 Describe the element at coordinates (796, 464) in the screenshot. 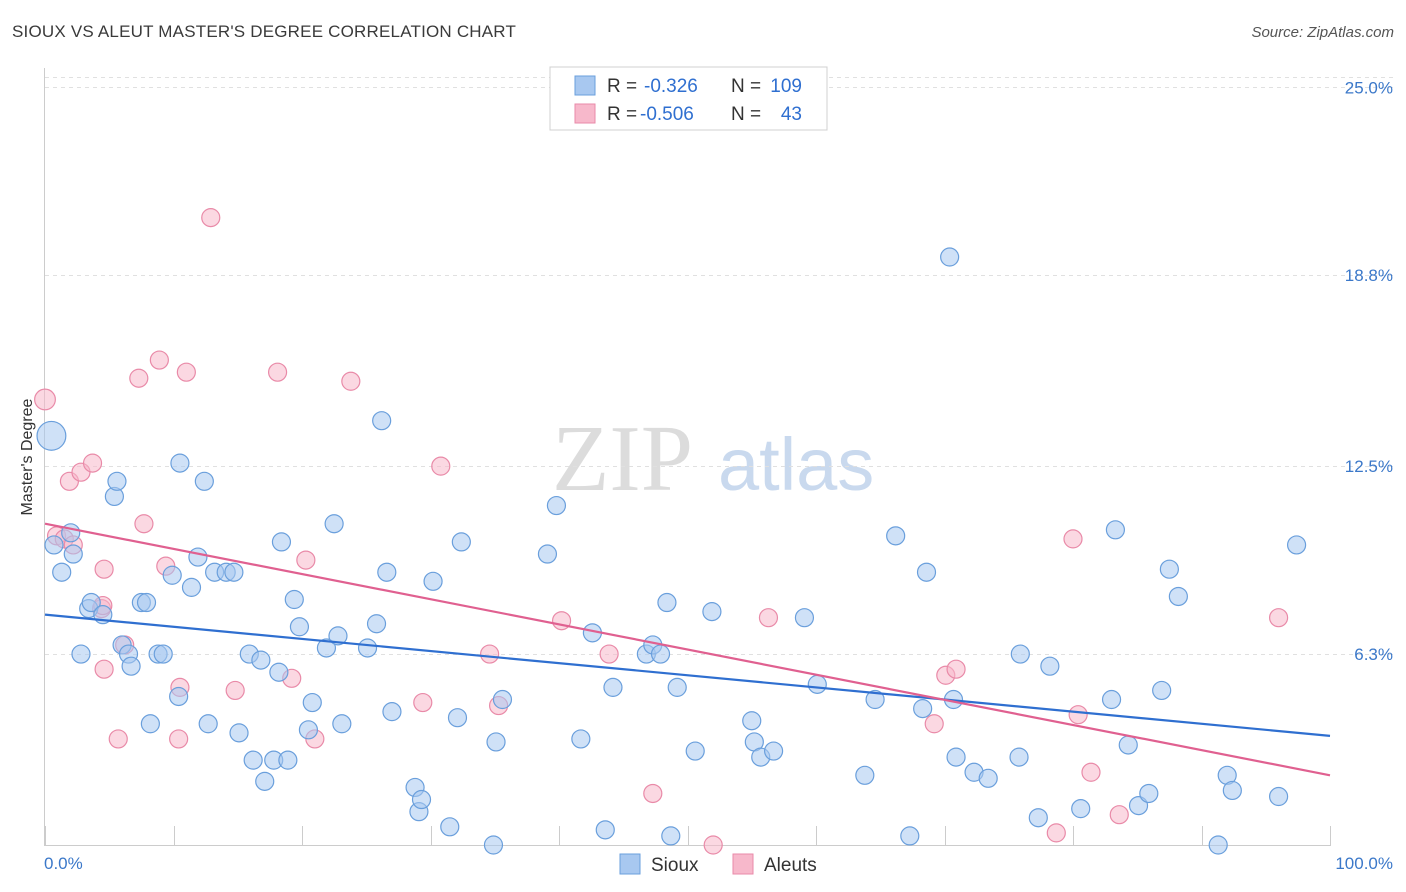

I see `watermark-atlas: atlas` at that location.